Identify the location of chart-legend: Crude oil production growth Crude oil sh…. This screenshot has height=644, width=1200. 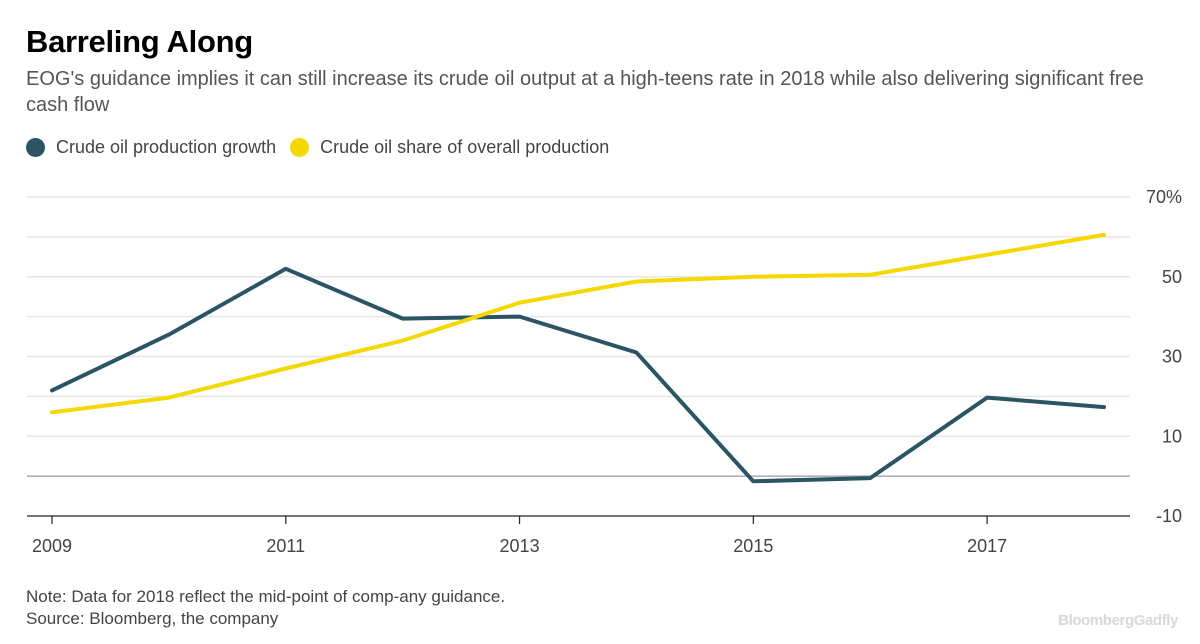
(324, 147).